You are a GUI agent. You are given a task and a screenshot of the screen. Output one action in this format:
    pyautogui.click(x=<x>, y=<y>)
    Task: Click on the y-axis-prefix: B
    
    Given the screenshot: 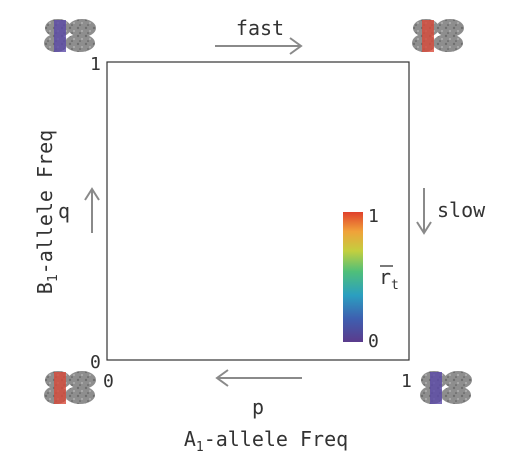 What is the action you would take?
    pyautogui.click(x=45, y=288)
    